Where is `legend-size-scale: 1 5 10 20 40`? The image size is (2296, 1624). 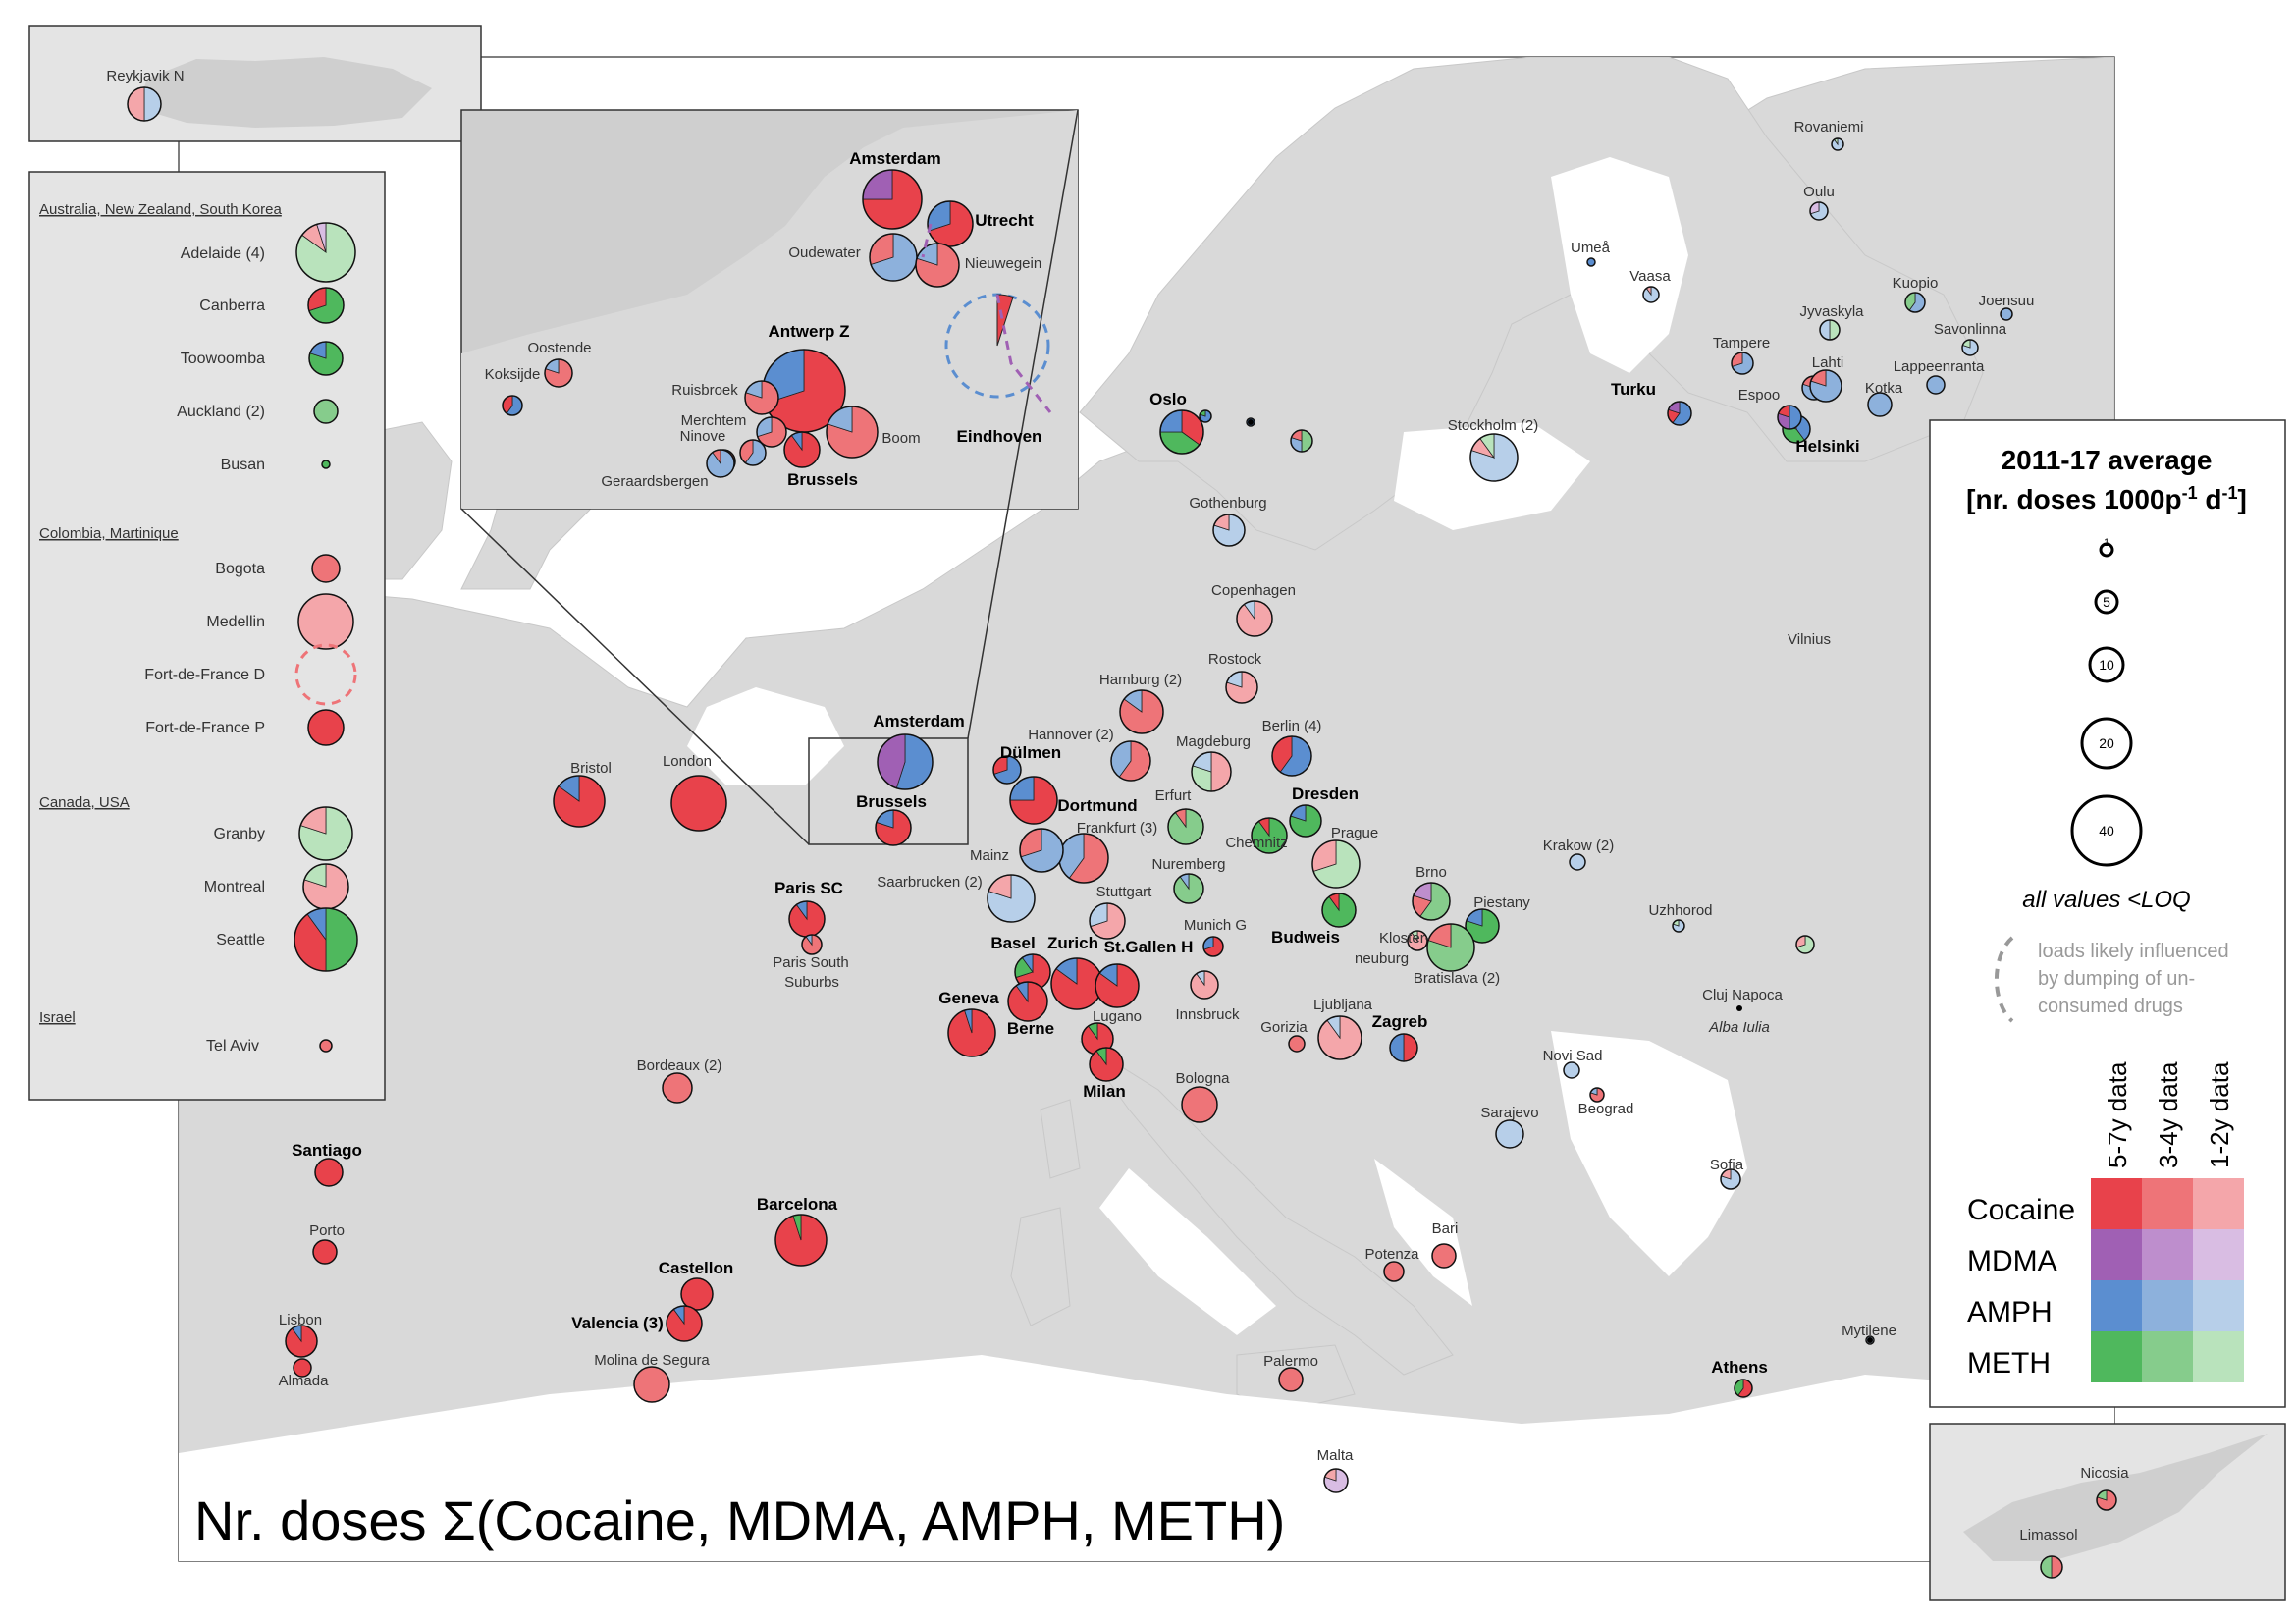
legend-size-scale: 1 5 10 20 40 is located at coordinates (2106, 702).